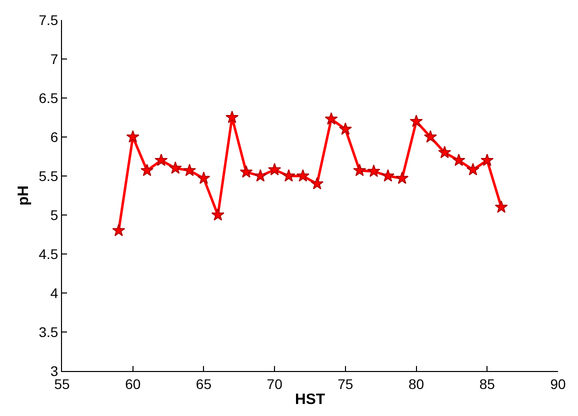 This screenshot has height=416, width=578. What do you see at coordinates (487, 384) in the screenshot?
I see `x-tick-label: 85` at bounding box center [487, 384].